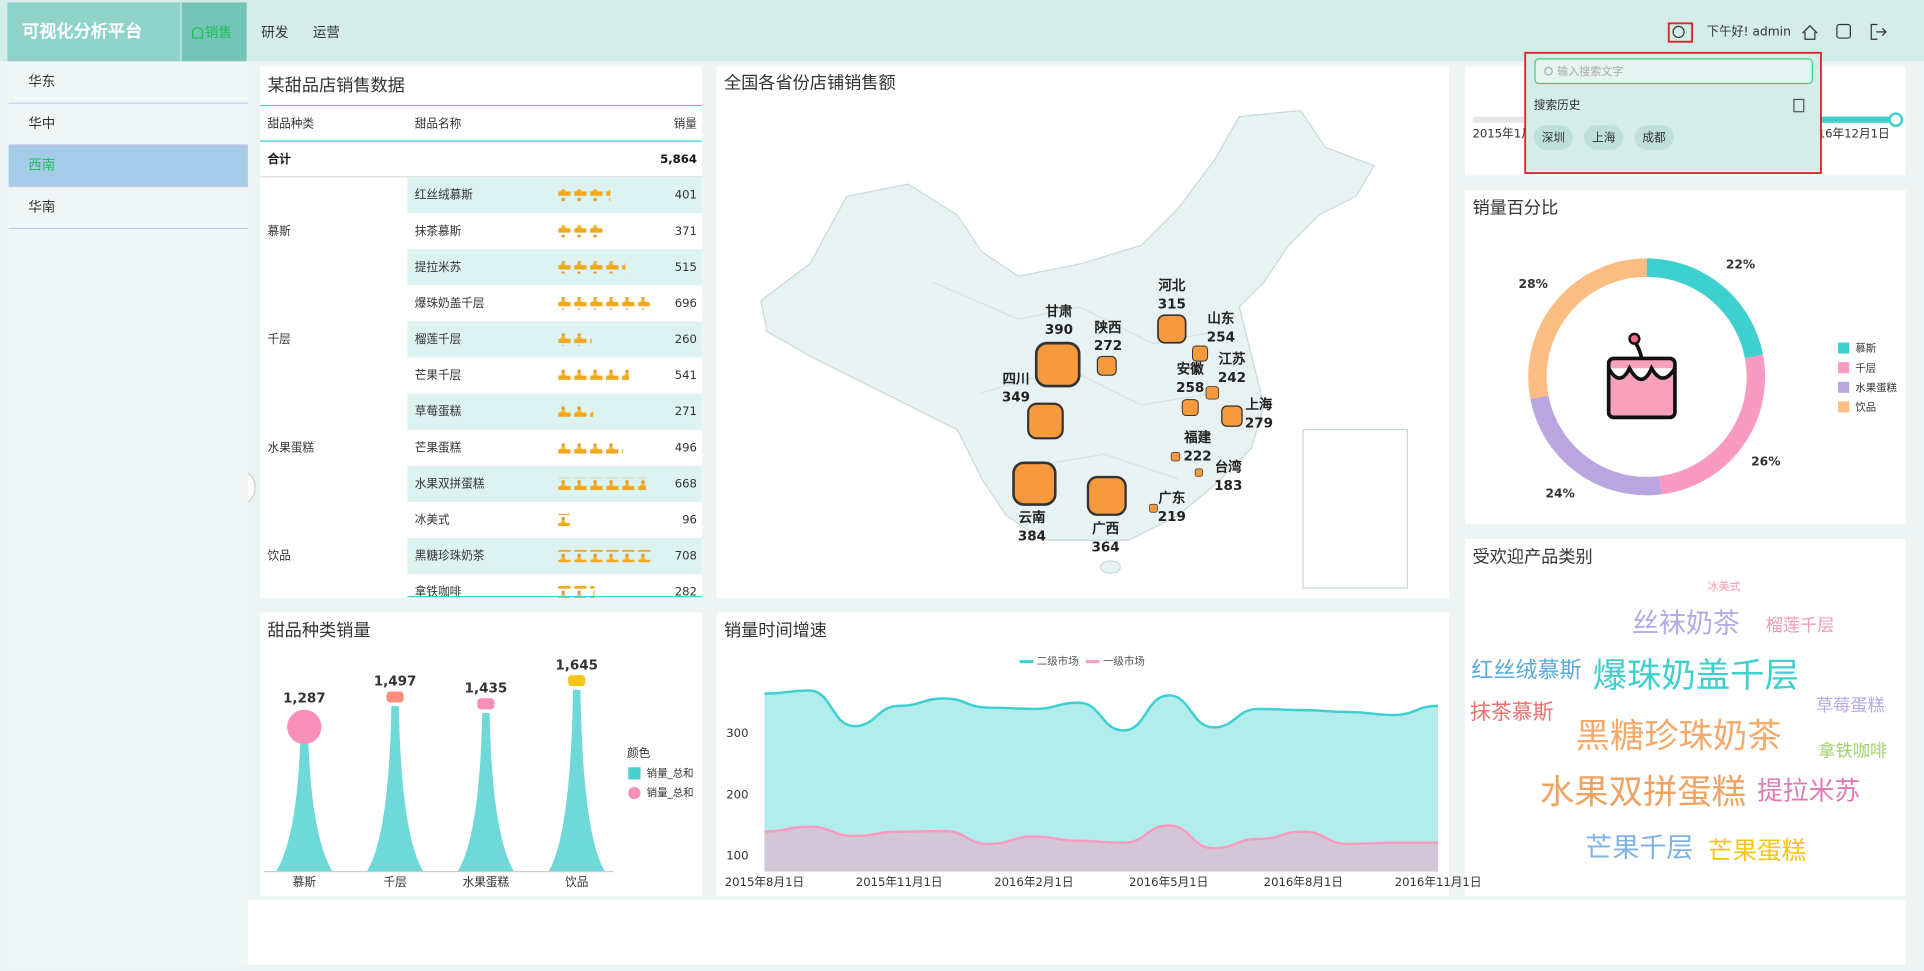  Describe the element at coordinates (41, 124) in the screenshot. I see `sidebar-item: 华中` at that location.